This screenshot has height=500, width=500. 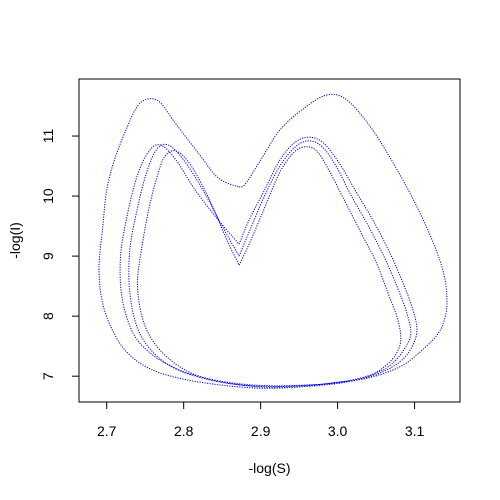 What do you see at coordinates (48, 316) in the screenshot?
I see `y-tick-label: 8` at bounding box center [48, 316].